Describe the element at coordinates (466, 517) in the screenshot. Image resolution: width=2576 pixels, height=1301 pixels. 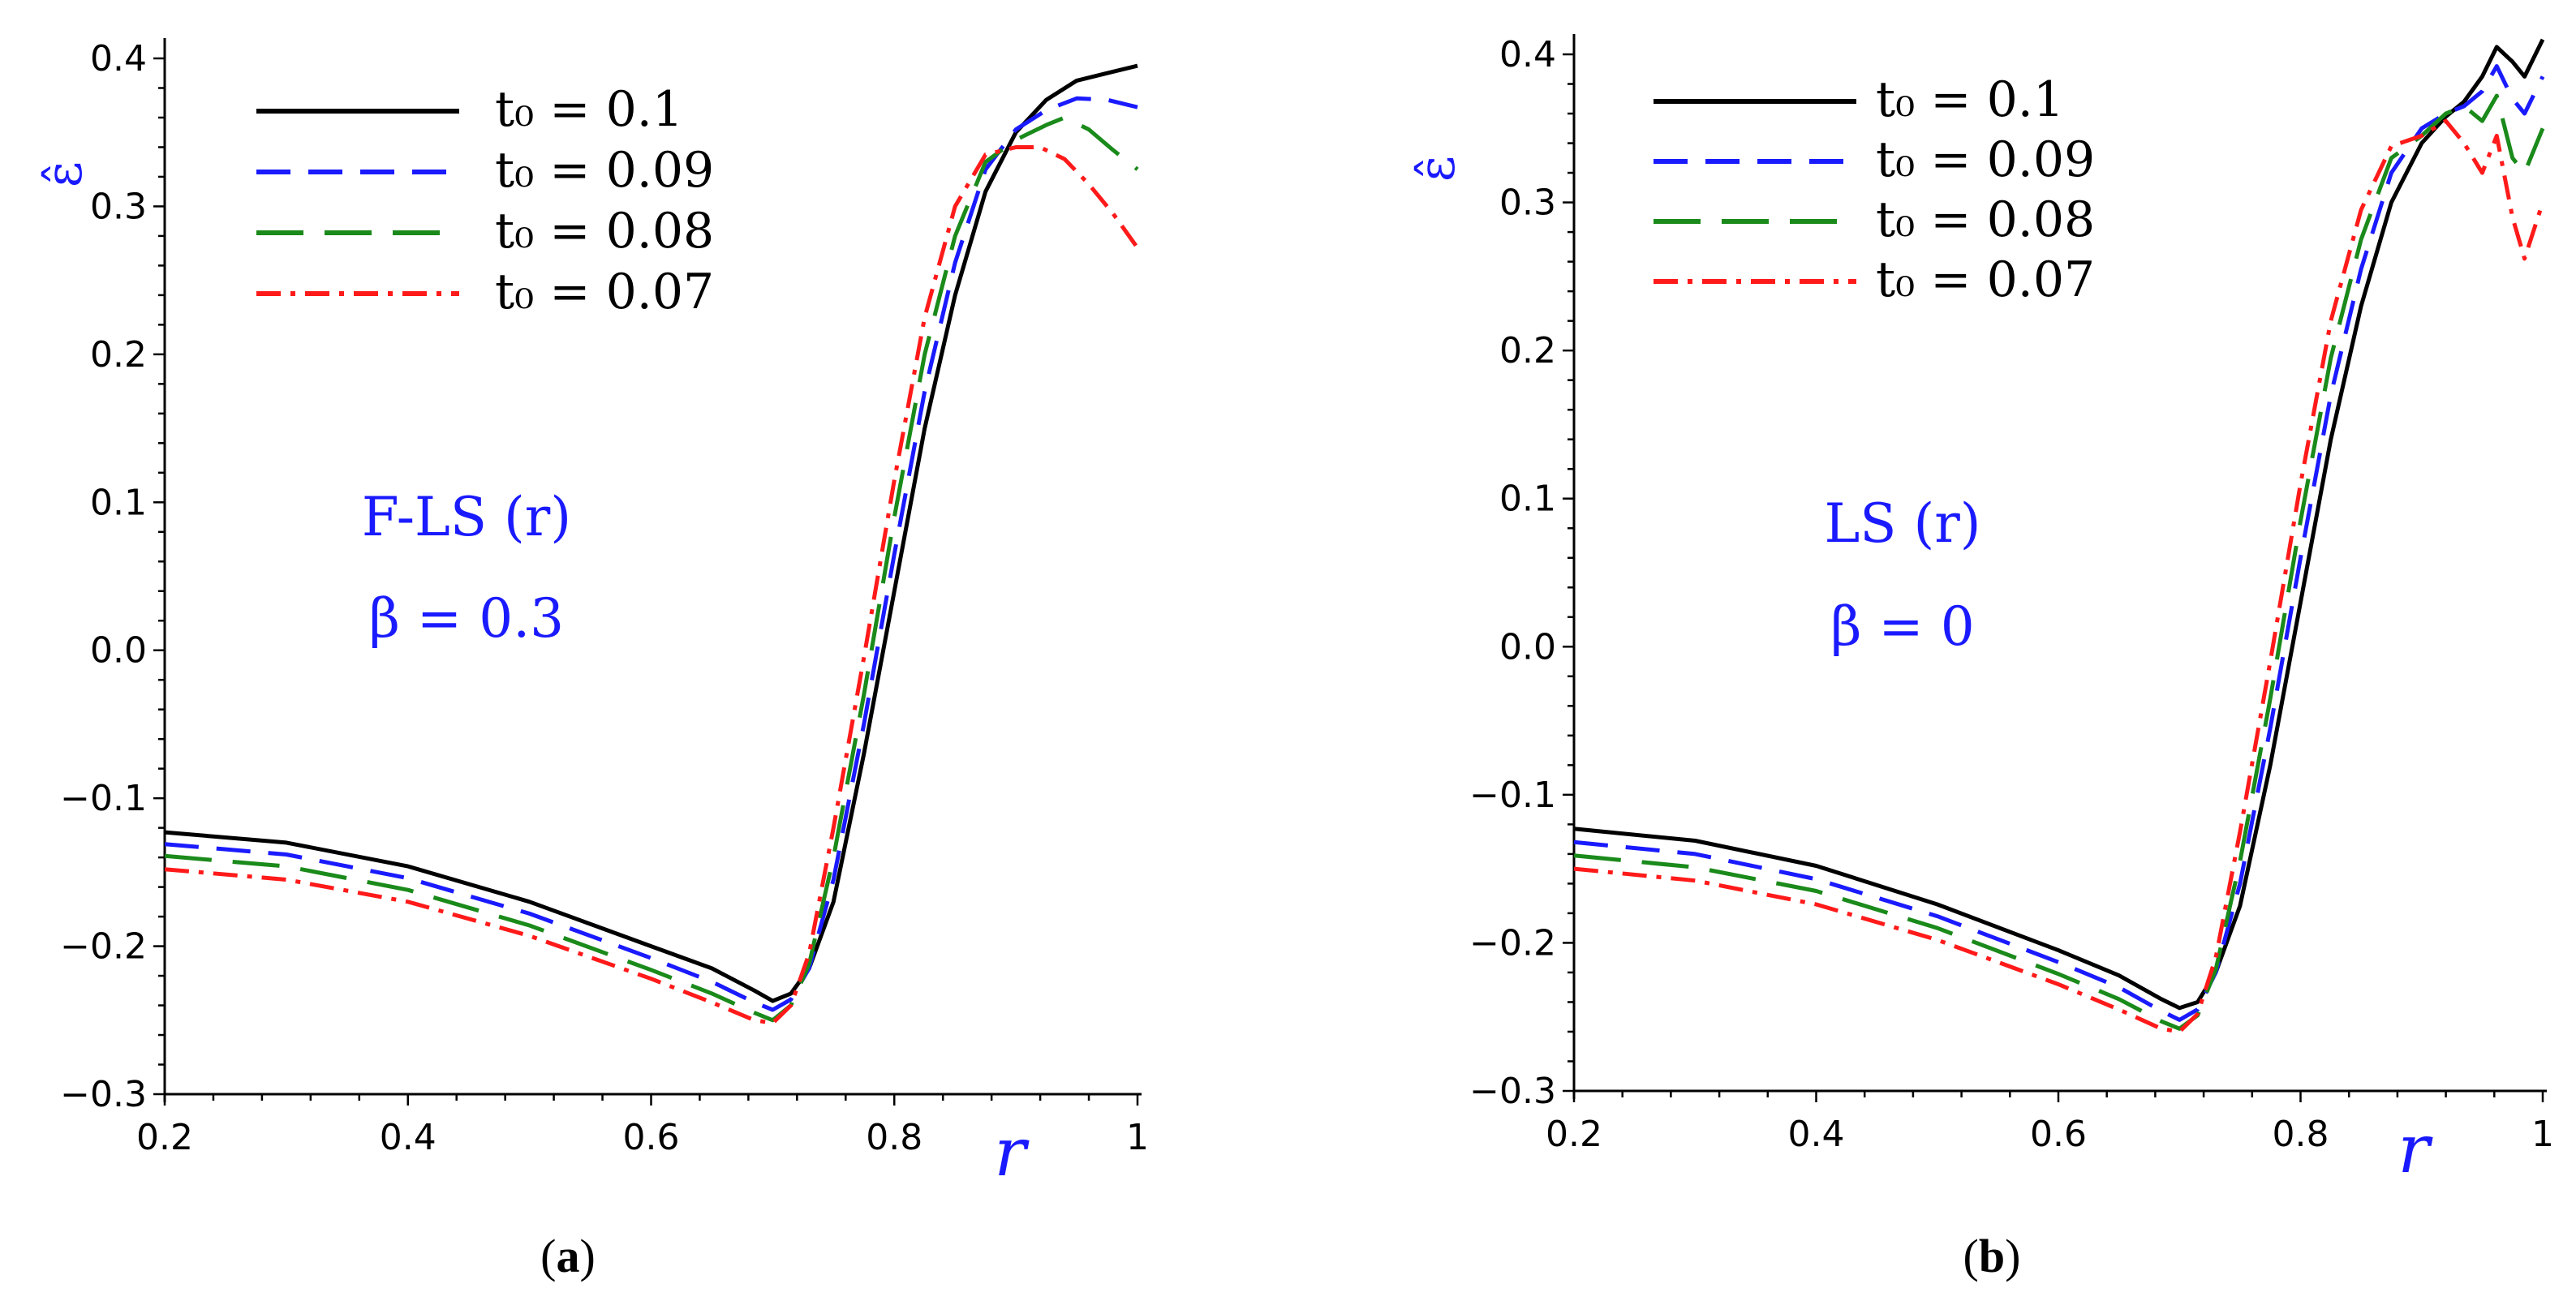
I see `annotation-line-1: F-LS (r)` at that location.